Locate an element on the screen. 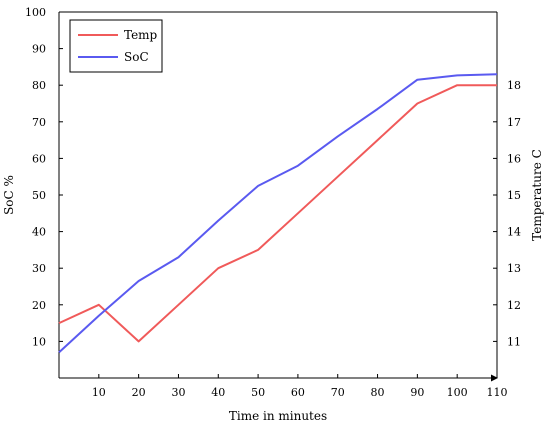 This screenshot has width=550, height=428. left-y-tick-label: 100 is located at coordinates (35, 12).